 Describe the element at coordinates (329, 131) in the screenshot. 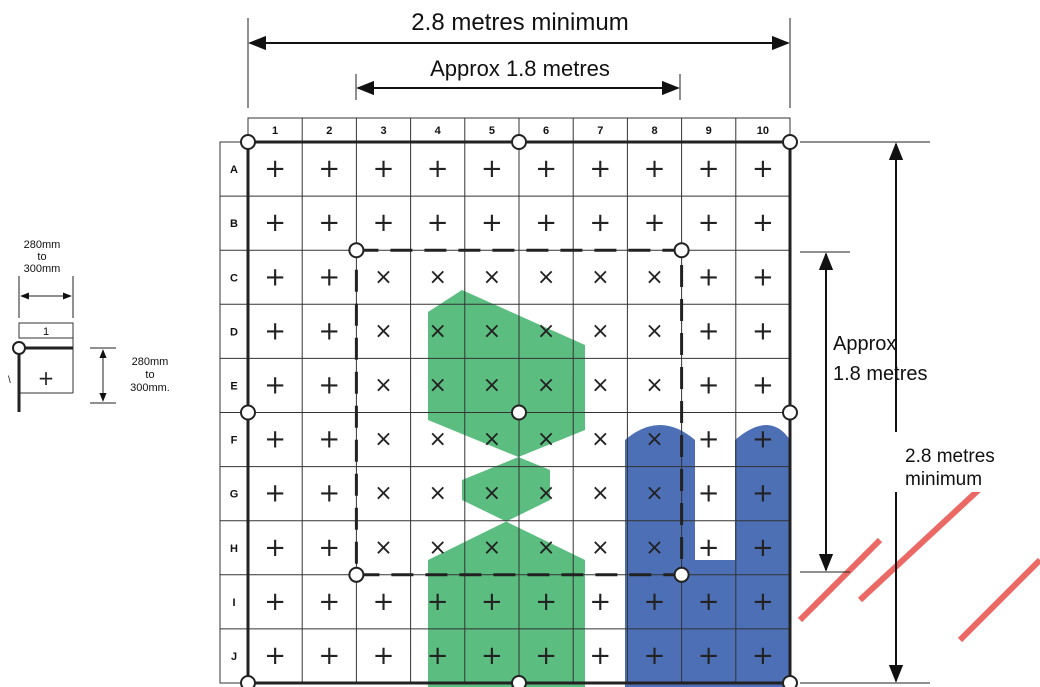

I see `column-label: 2` at that location.